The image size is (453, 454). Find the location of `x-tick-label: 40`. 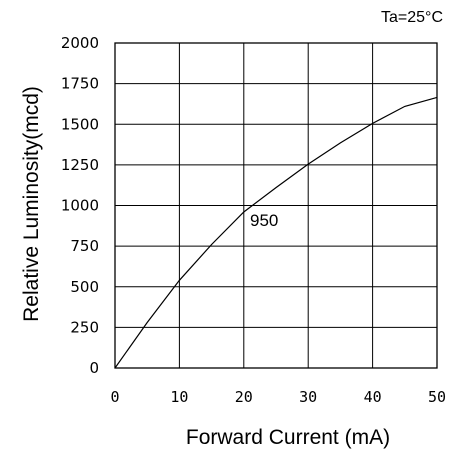

x-tick-label: 40 is located at coordinates (373, 397).